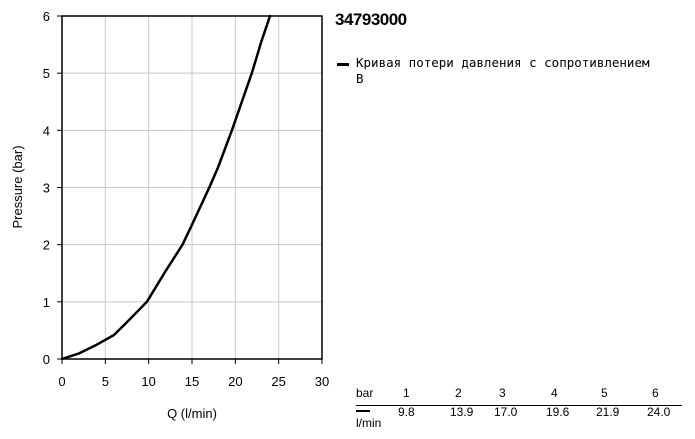 This screenshot has height=439, width=695. Describe the element at coordinates (502, 393) in the screenshot. I see `table-pressure-3: 3` at that location.